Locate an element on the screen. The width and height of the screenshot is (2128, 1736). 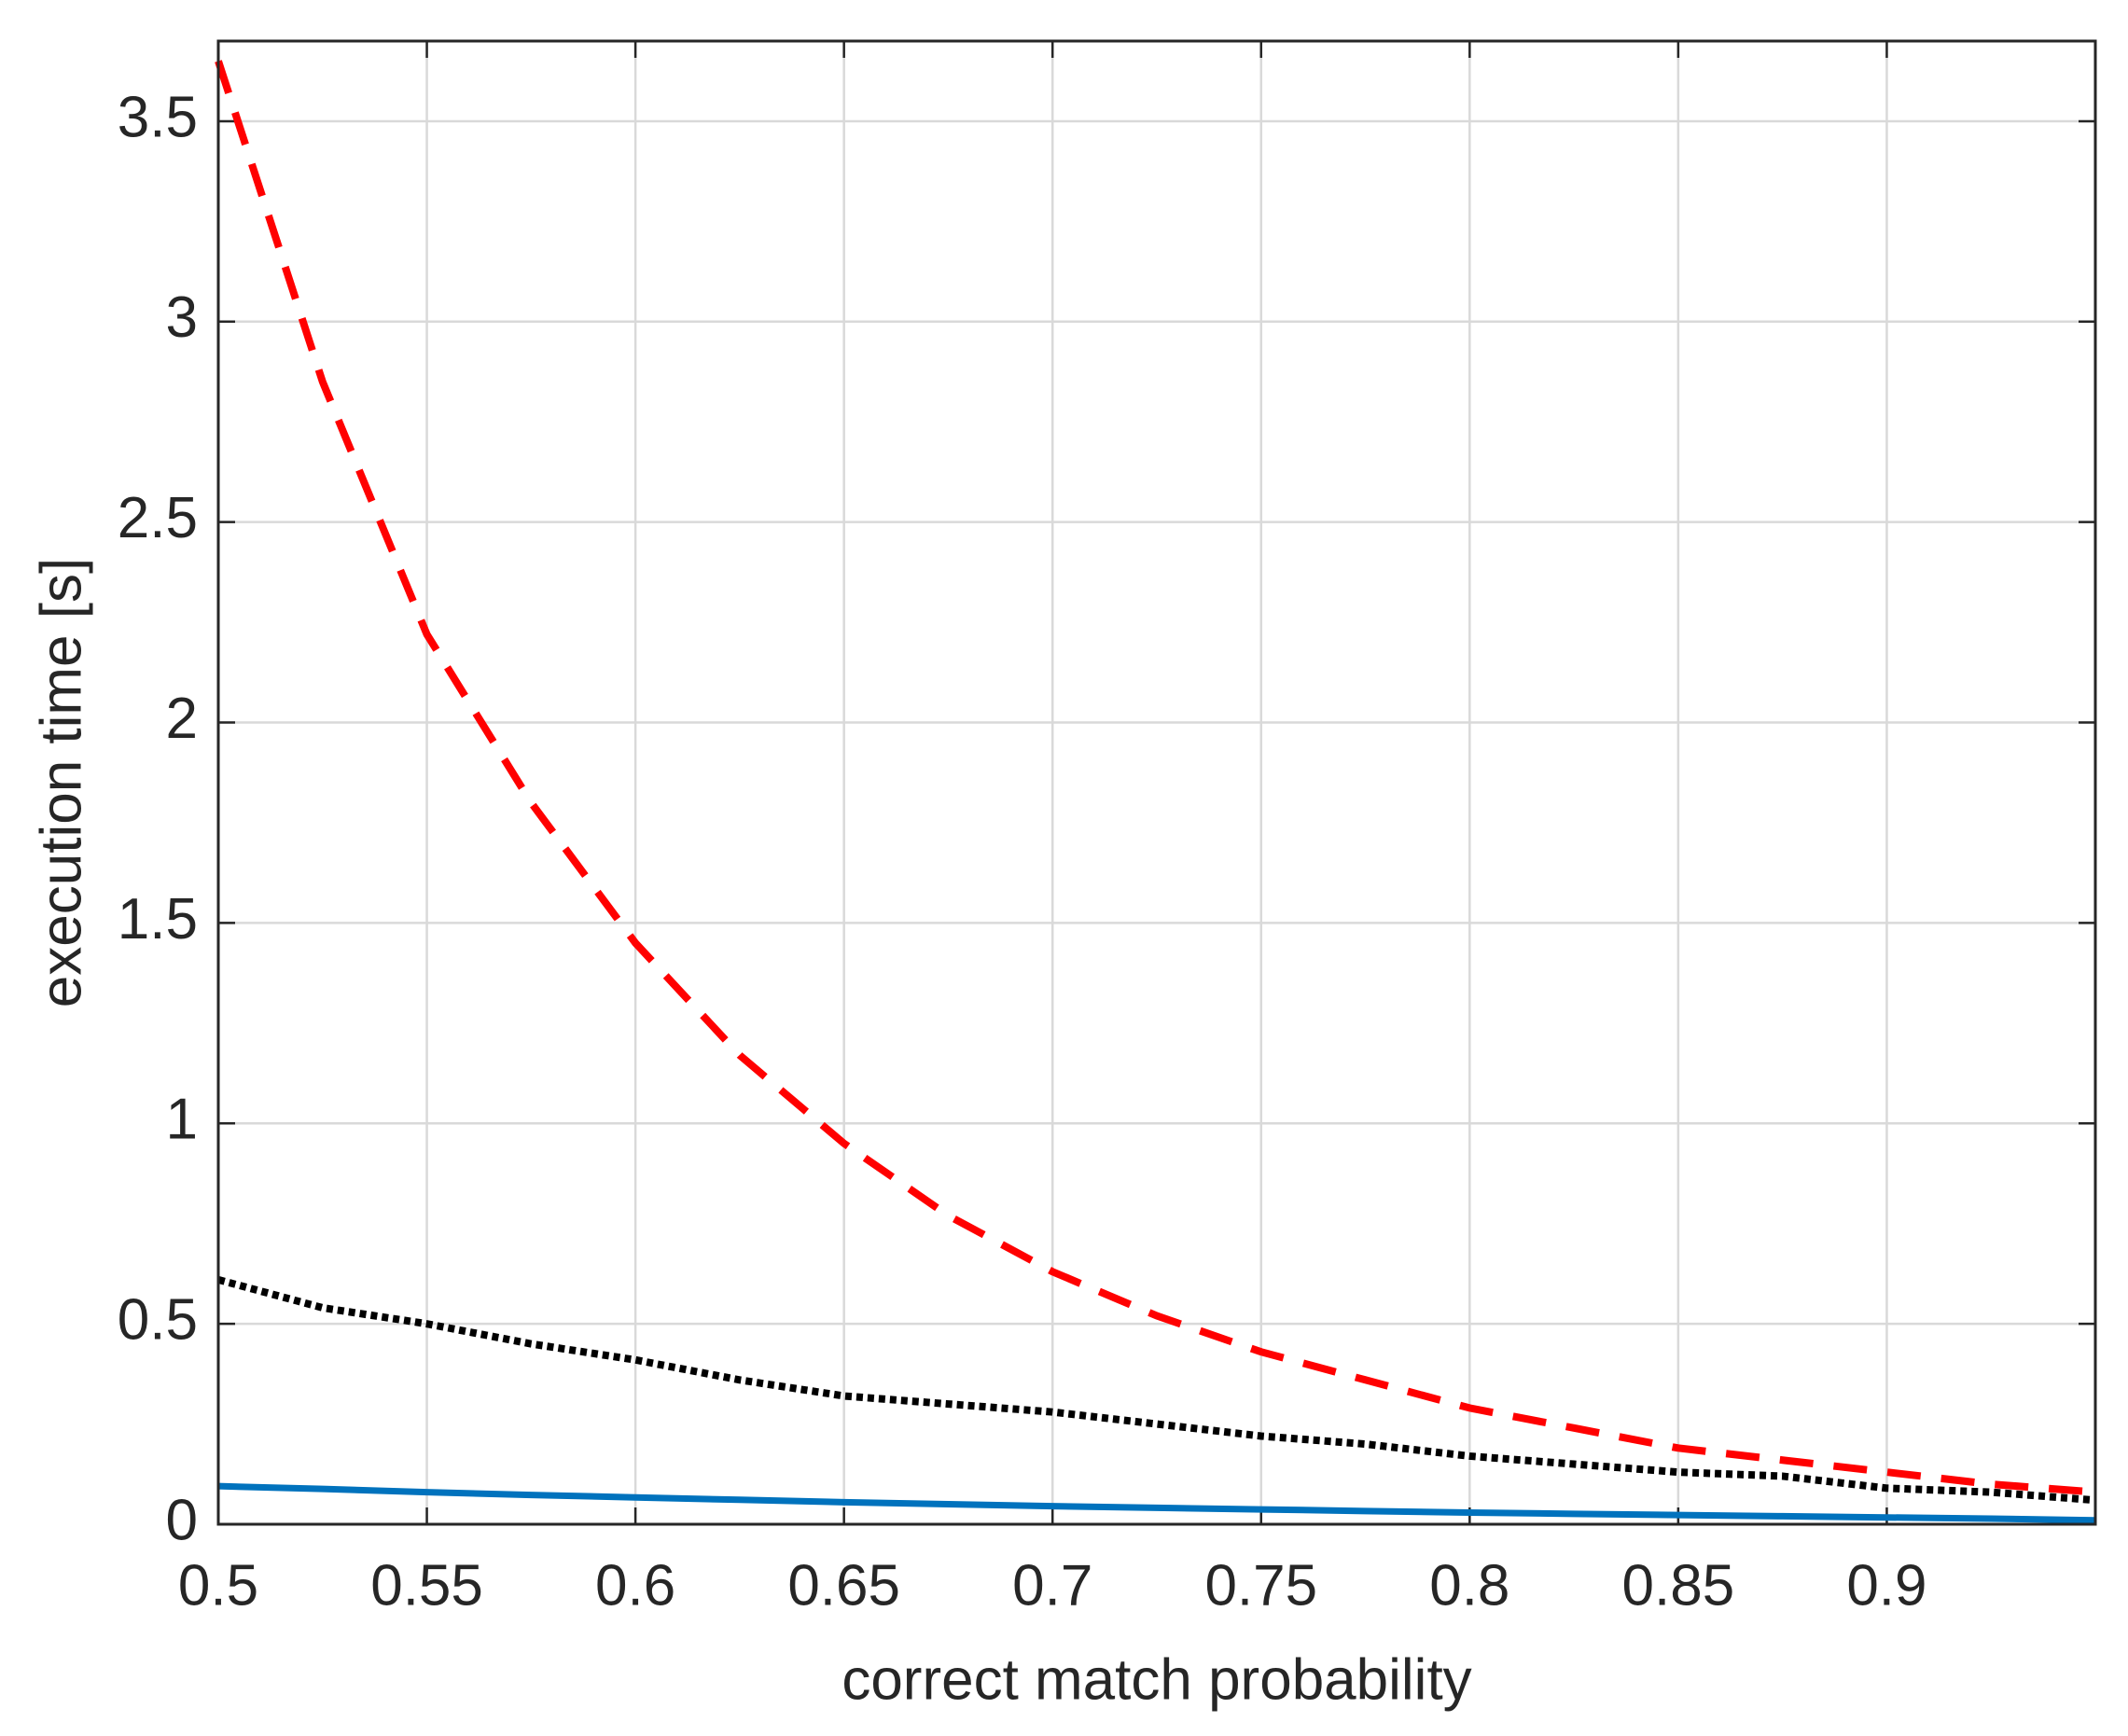
y-tick-label: 3.5 is located at coordinates (158, 117).